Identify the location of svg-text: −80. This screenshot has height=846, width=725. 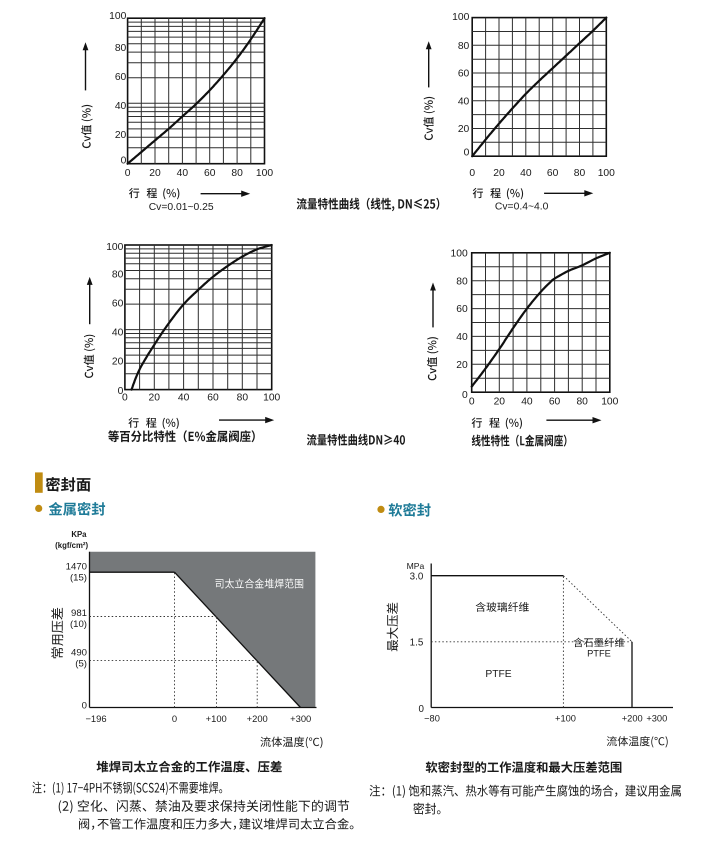
(432, 719).